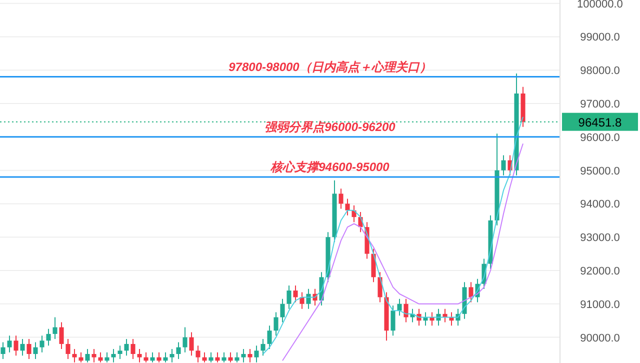 This screenshot has height=363, width=640. I want to click on ref-line-label: 97800-98000（日内高点＋心理关口）, so click(330, 67).